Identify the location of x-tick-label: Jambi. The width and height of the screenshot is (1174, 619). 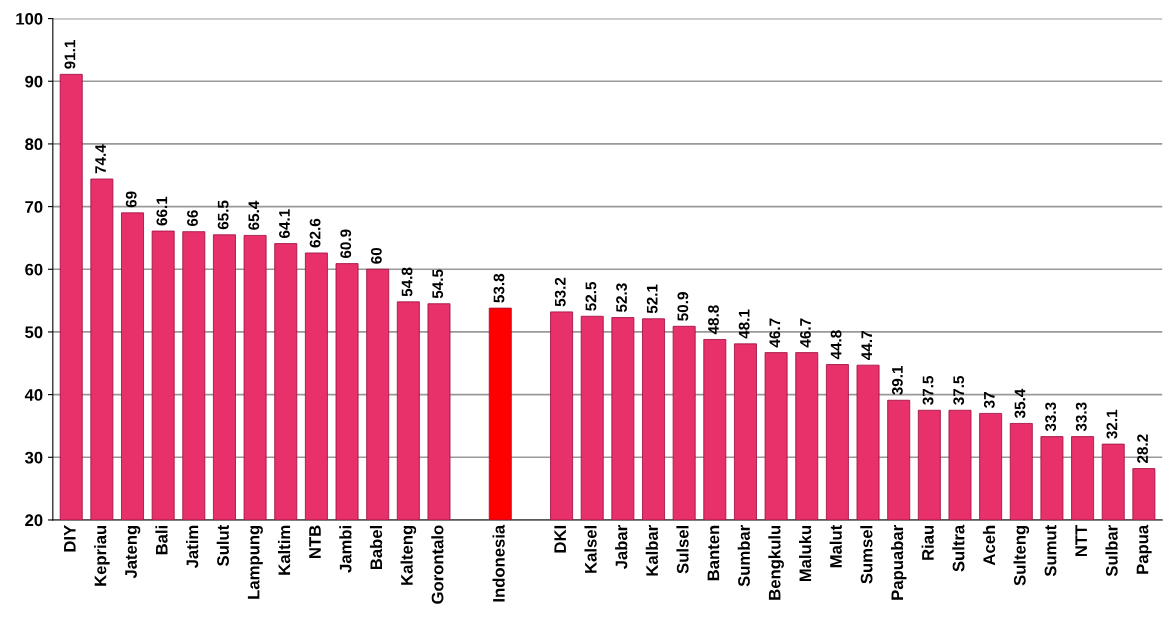
(345, 549).